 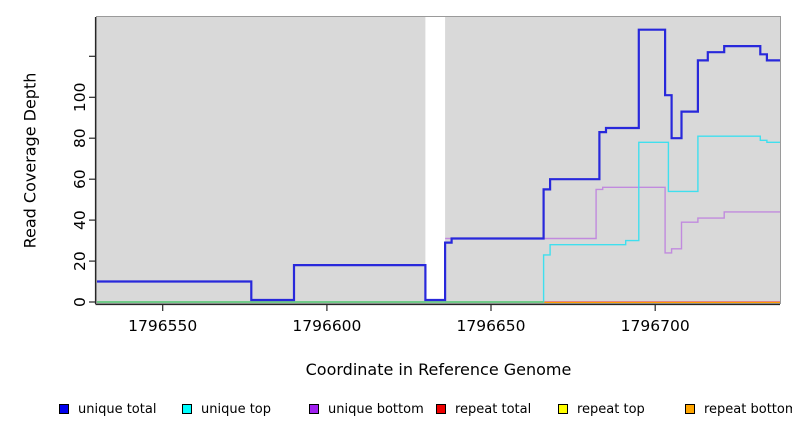 I want to click on x-tick-label: 1796550, so click(x=162, y=326).